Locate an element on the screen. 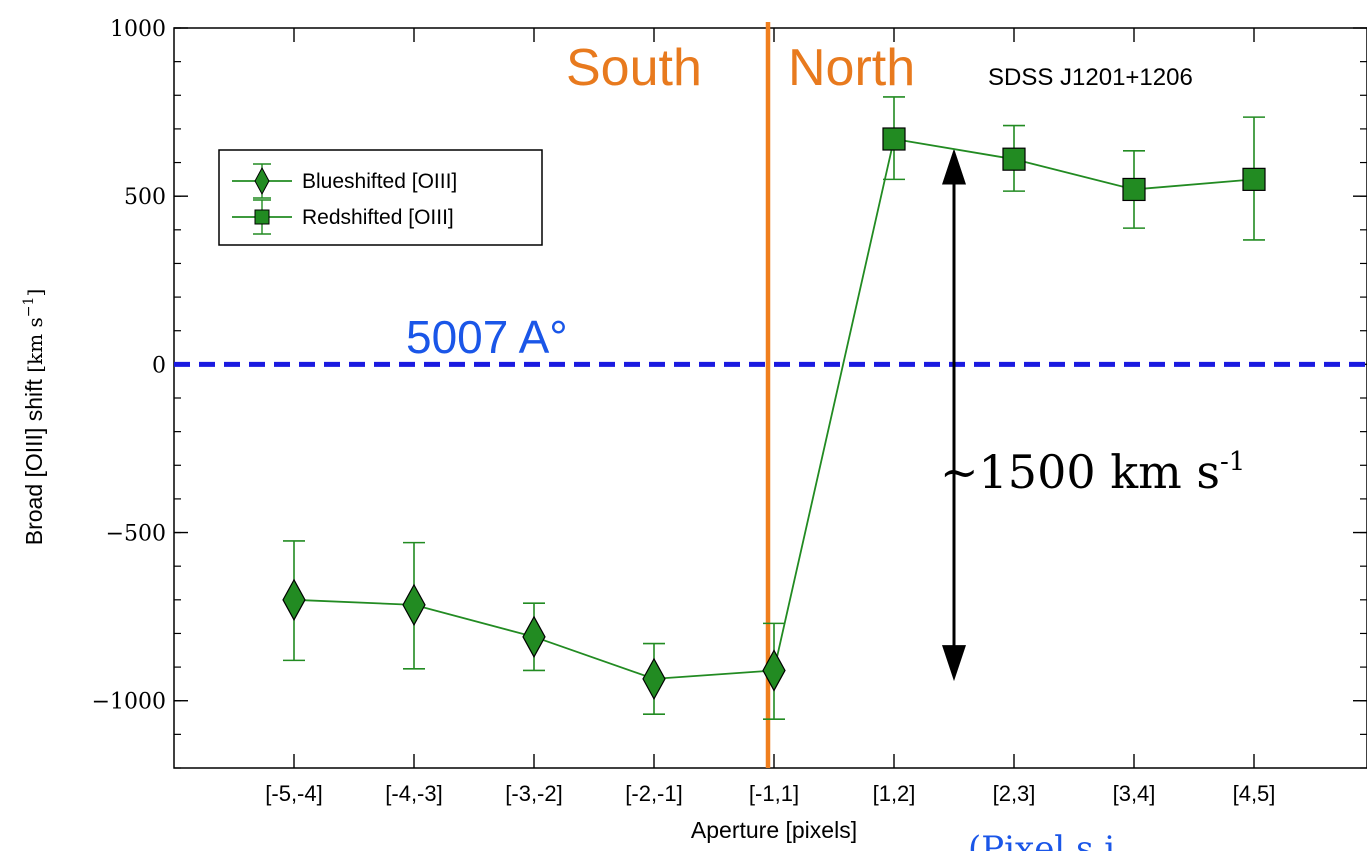 The height and width of the screenshot is (851, 1367). legend-label: Blueshifted [OIII] is located at coordinates (379, 181).